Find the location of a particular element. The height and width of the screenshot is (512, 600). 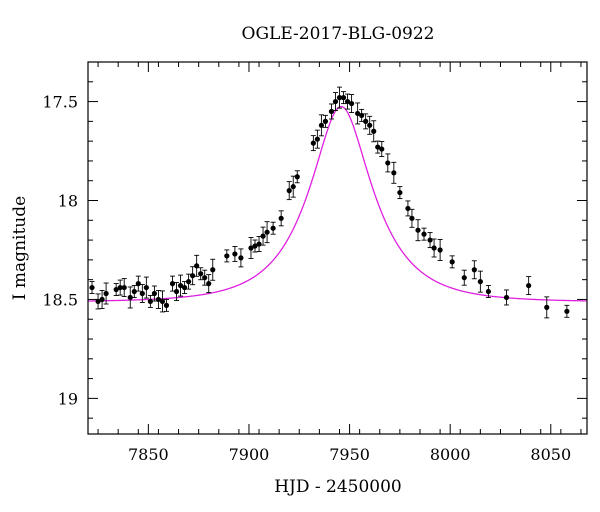

chart-title: OGLE-2017-BLG-0922 is located at coordinates (338, 34).